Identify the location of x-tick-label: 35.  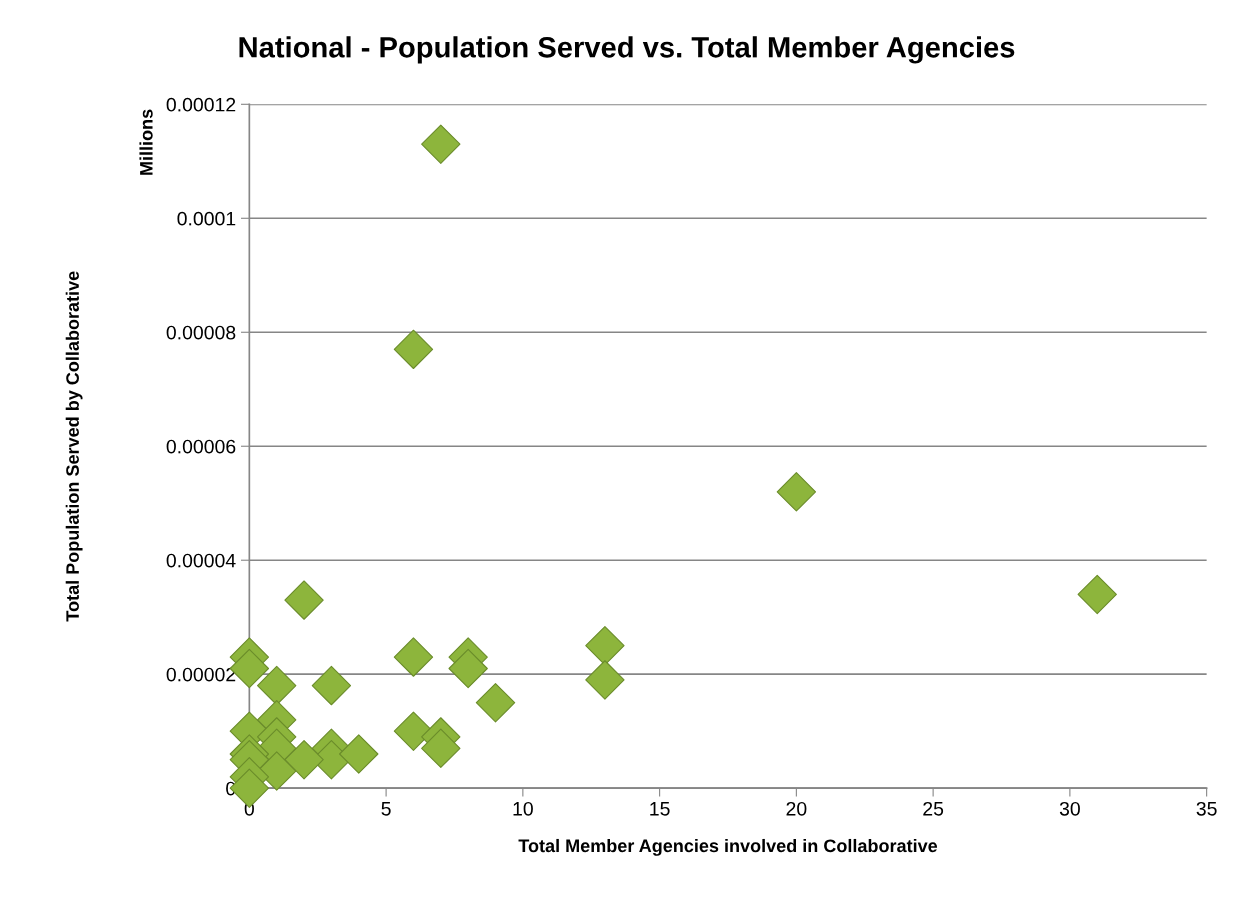
(1206, 808).